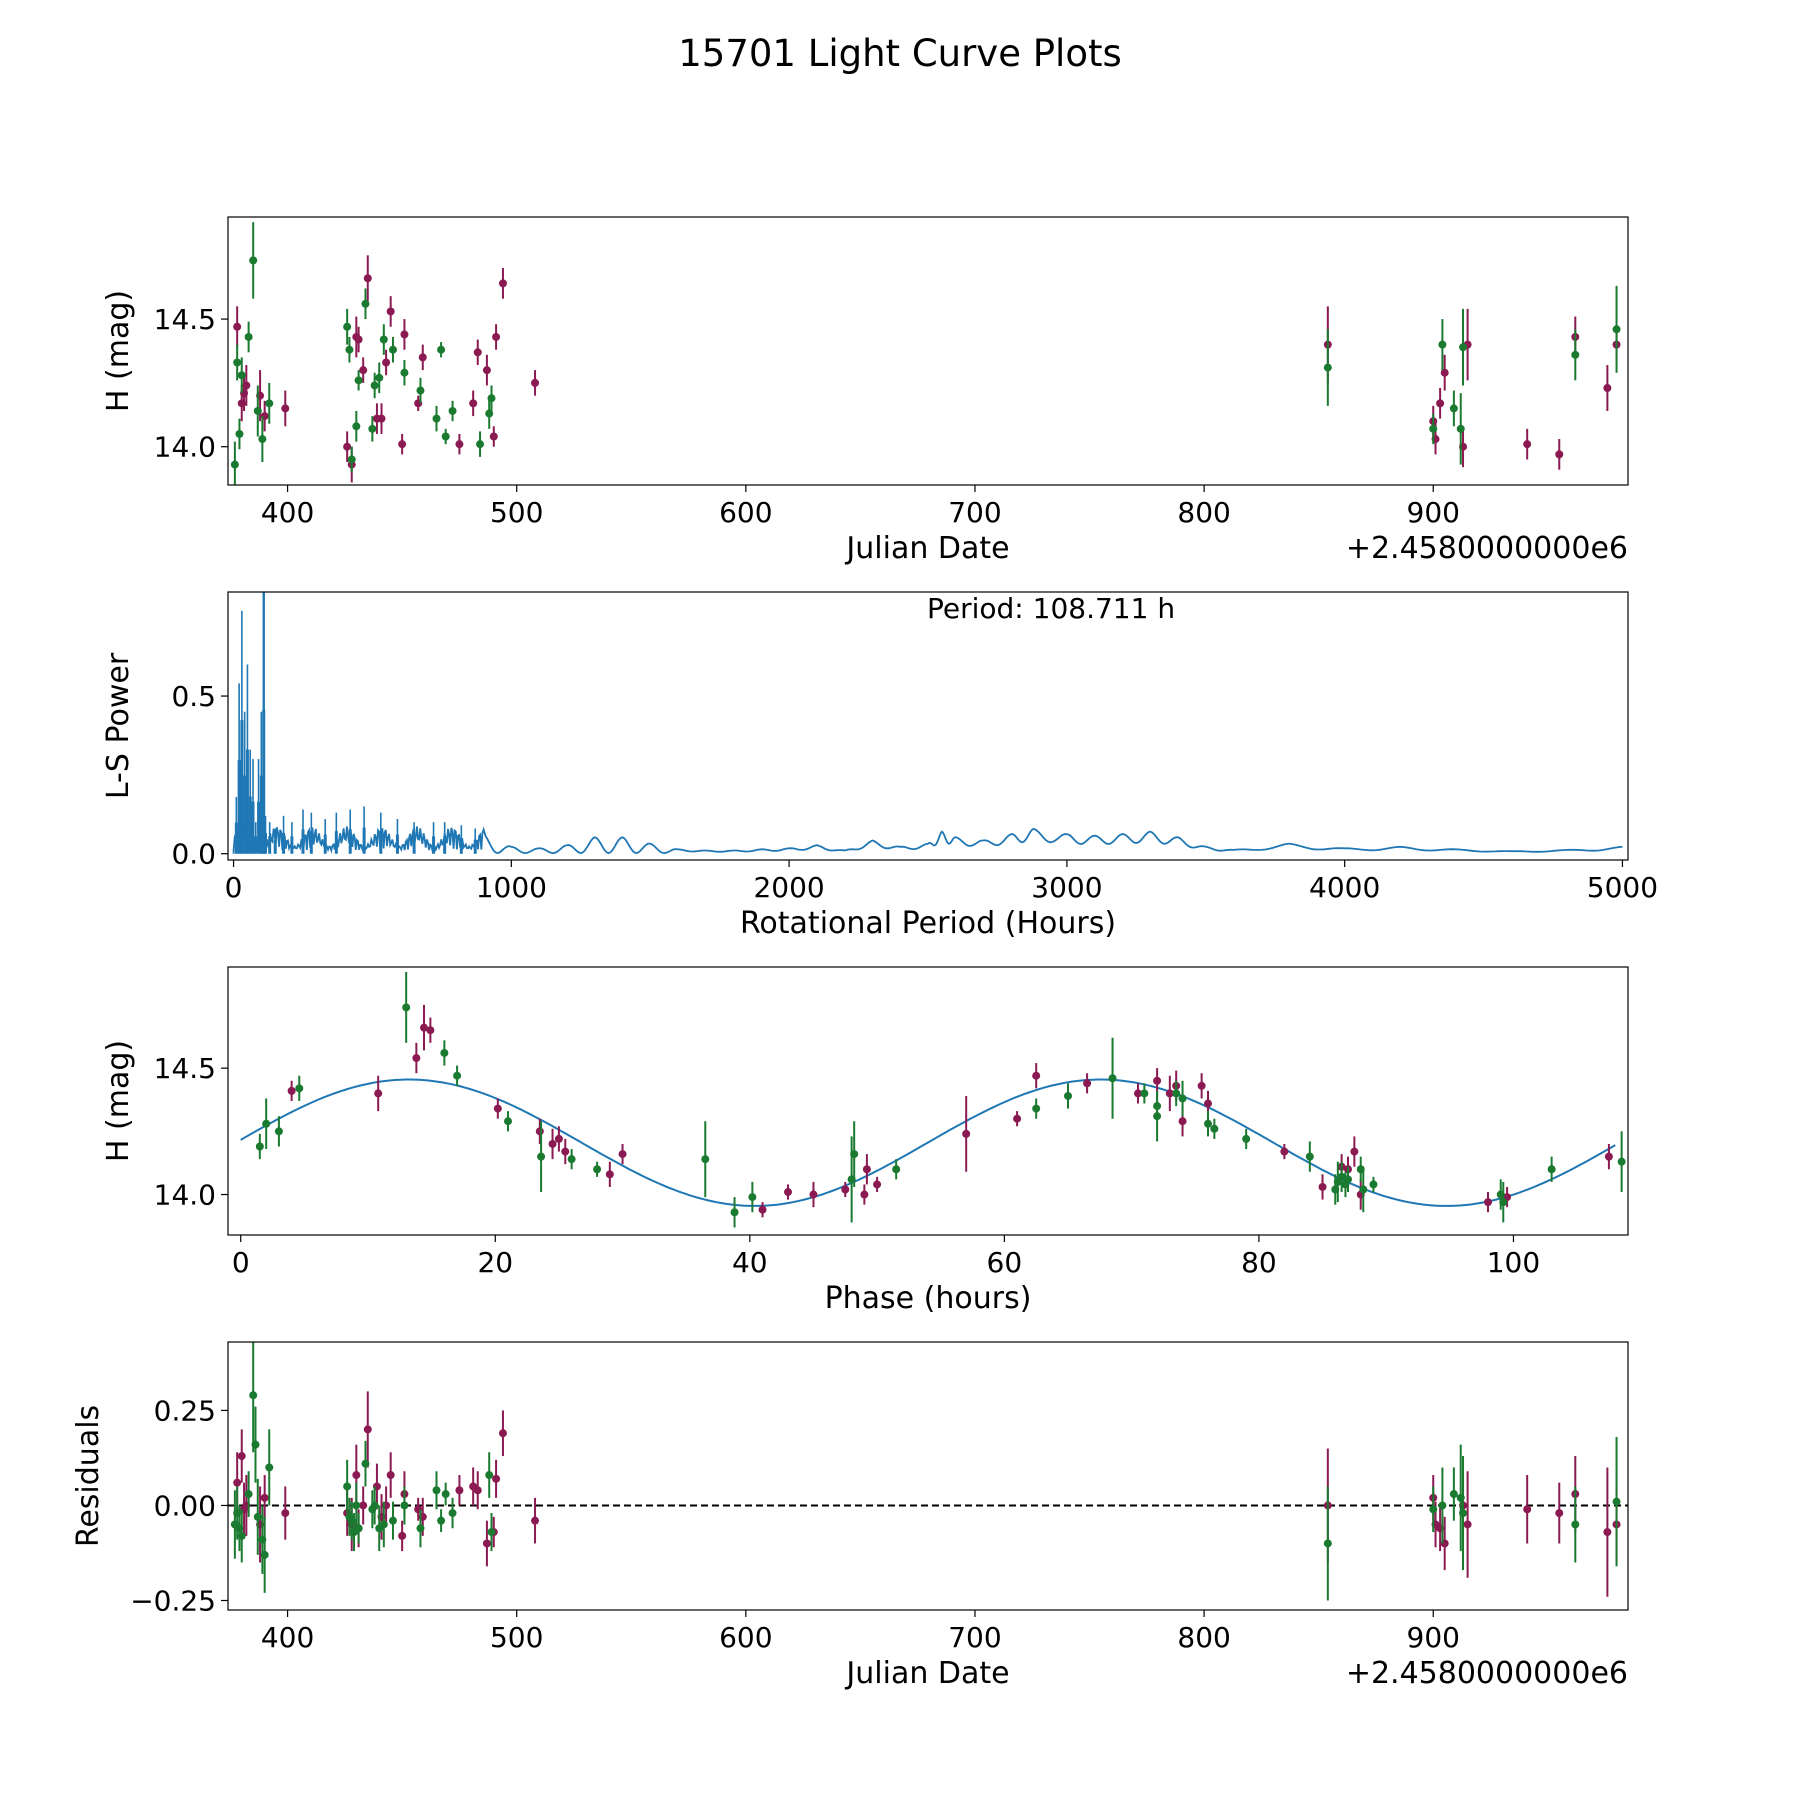 The height and width of the screenshot is (1800, 1800). I want to click on y-tick-label: 0.00, so click(185, 1505).